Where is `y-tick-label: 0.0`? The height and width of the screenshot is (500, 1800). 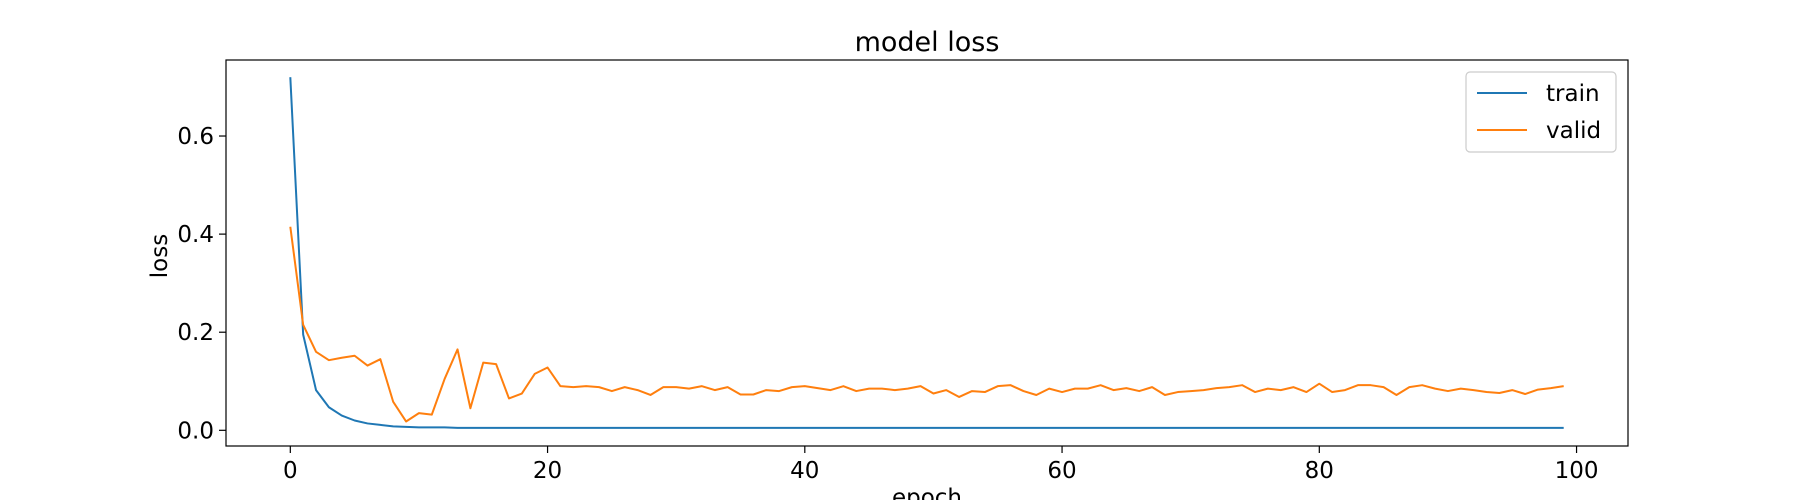
y-tick-label: 0.0 is located at coordinates (195, 431).